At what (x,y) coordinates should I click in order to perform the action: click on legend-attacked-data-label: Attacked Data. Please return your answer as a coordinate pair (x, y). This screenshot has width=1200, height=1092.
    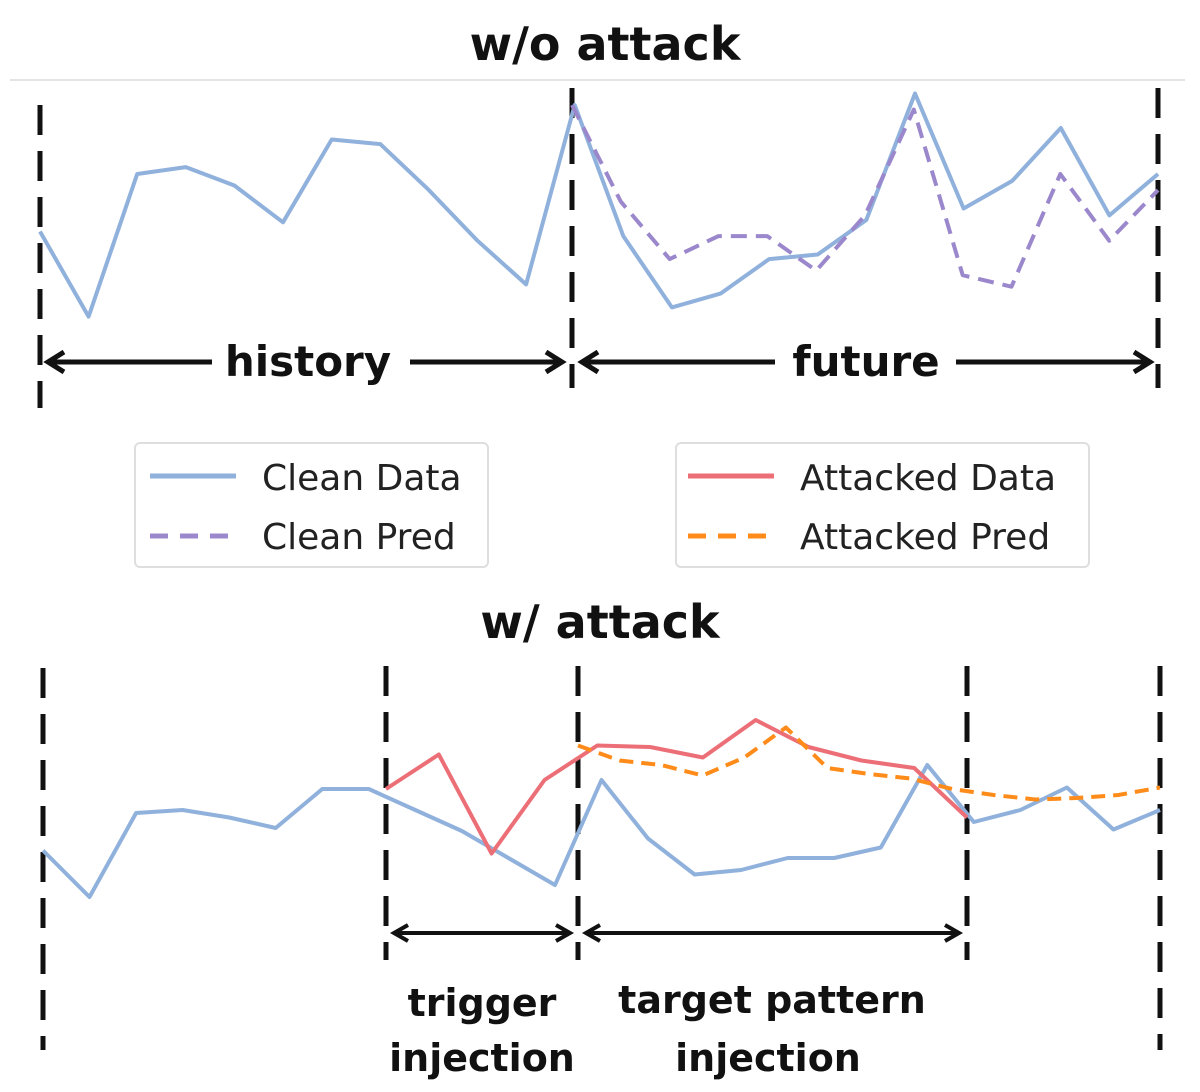
    Looking at the image, I should click on (928, 478).